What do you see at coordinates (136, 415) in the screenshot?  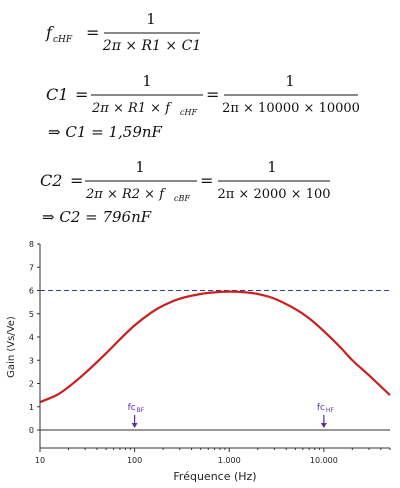 I see `cutoff-annotation-bf: fc BF` at bounding box center [136, 415].